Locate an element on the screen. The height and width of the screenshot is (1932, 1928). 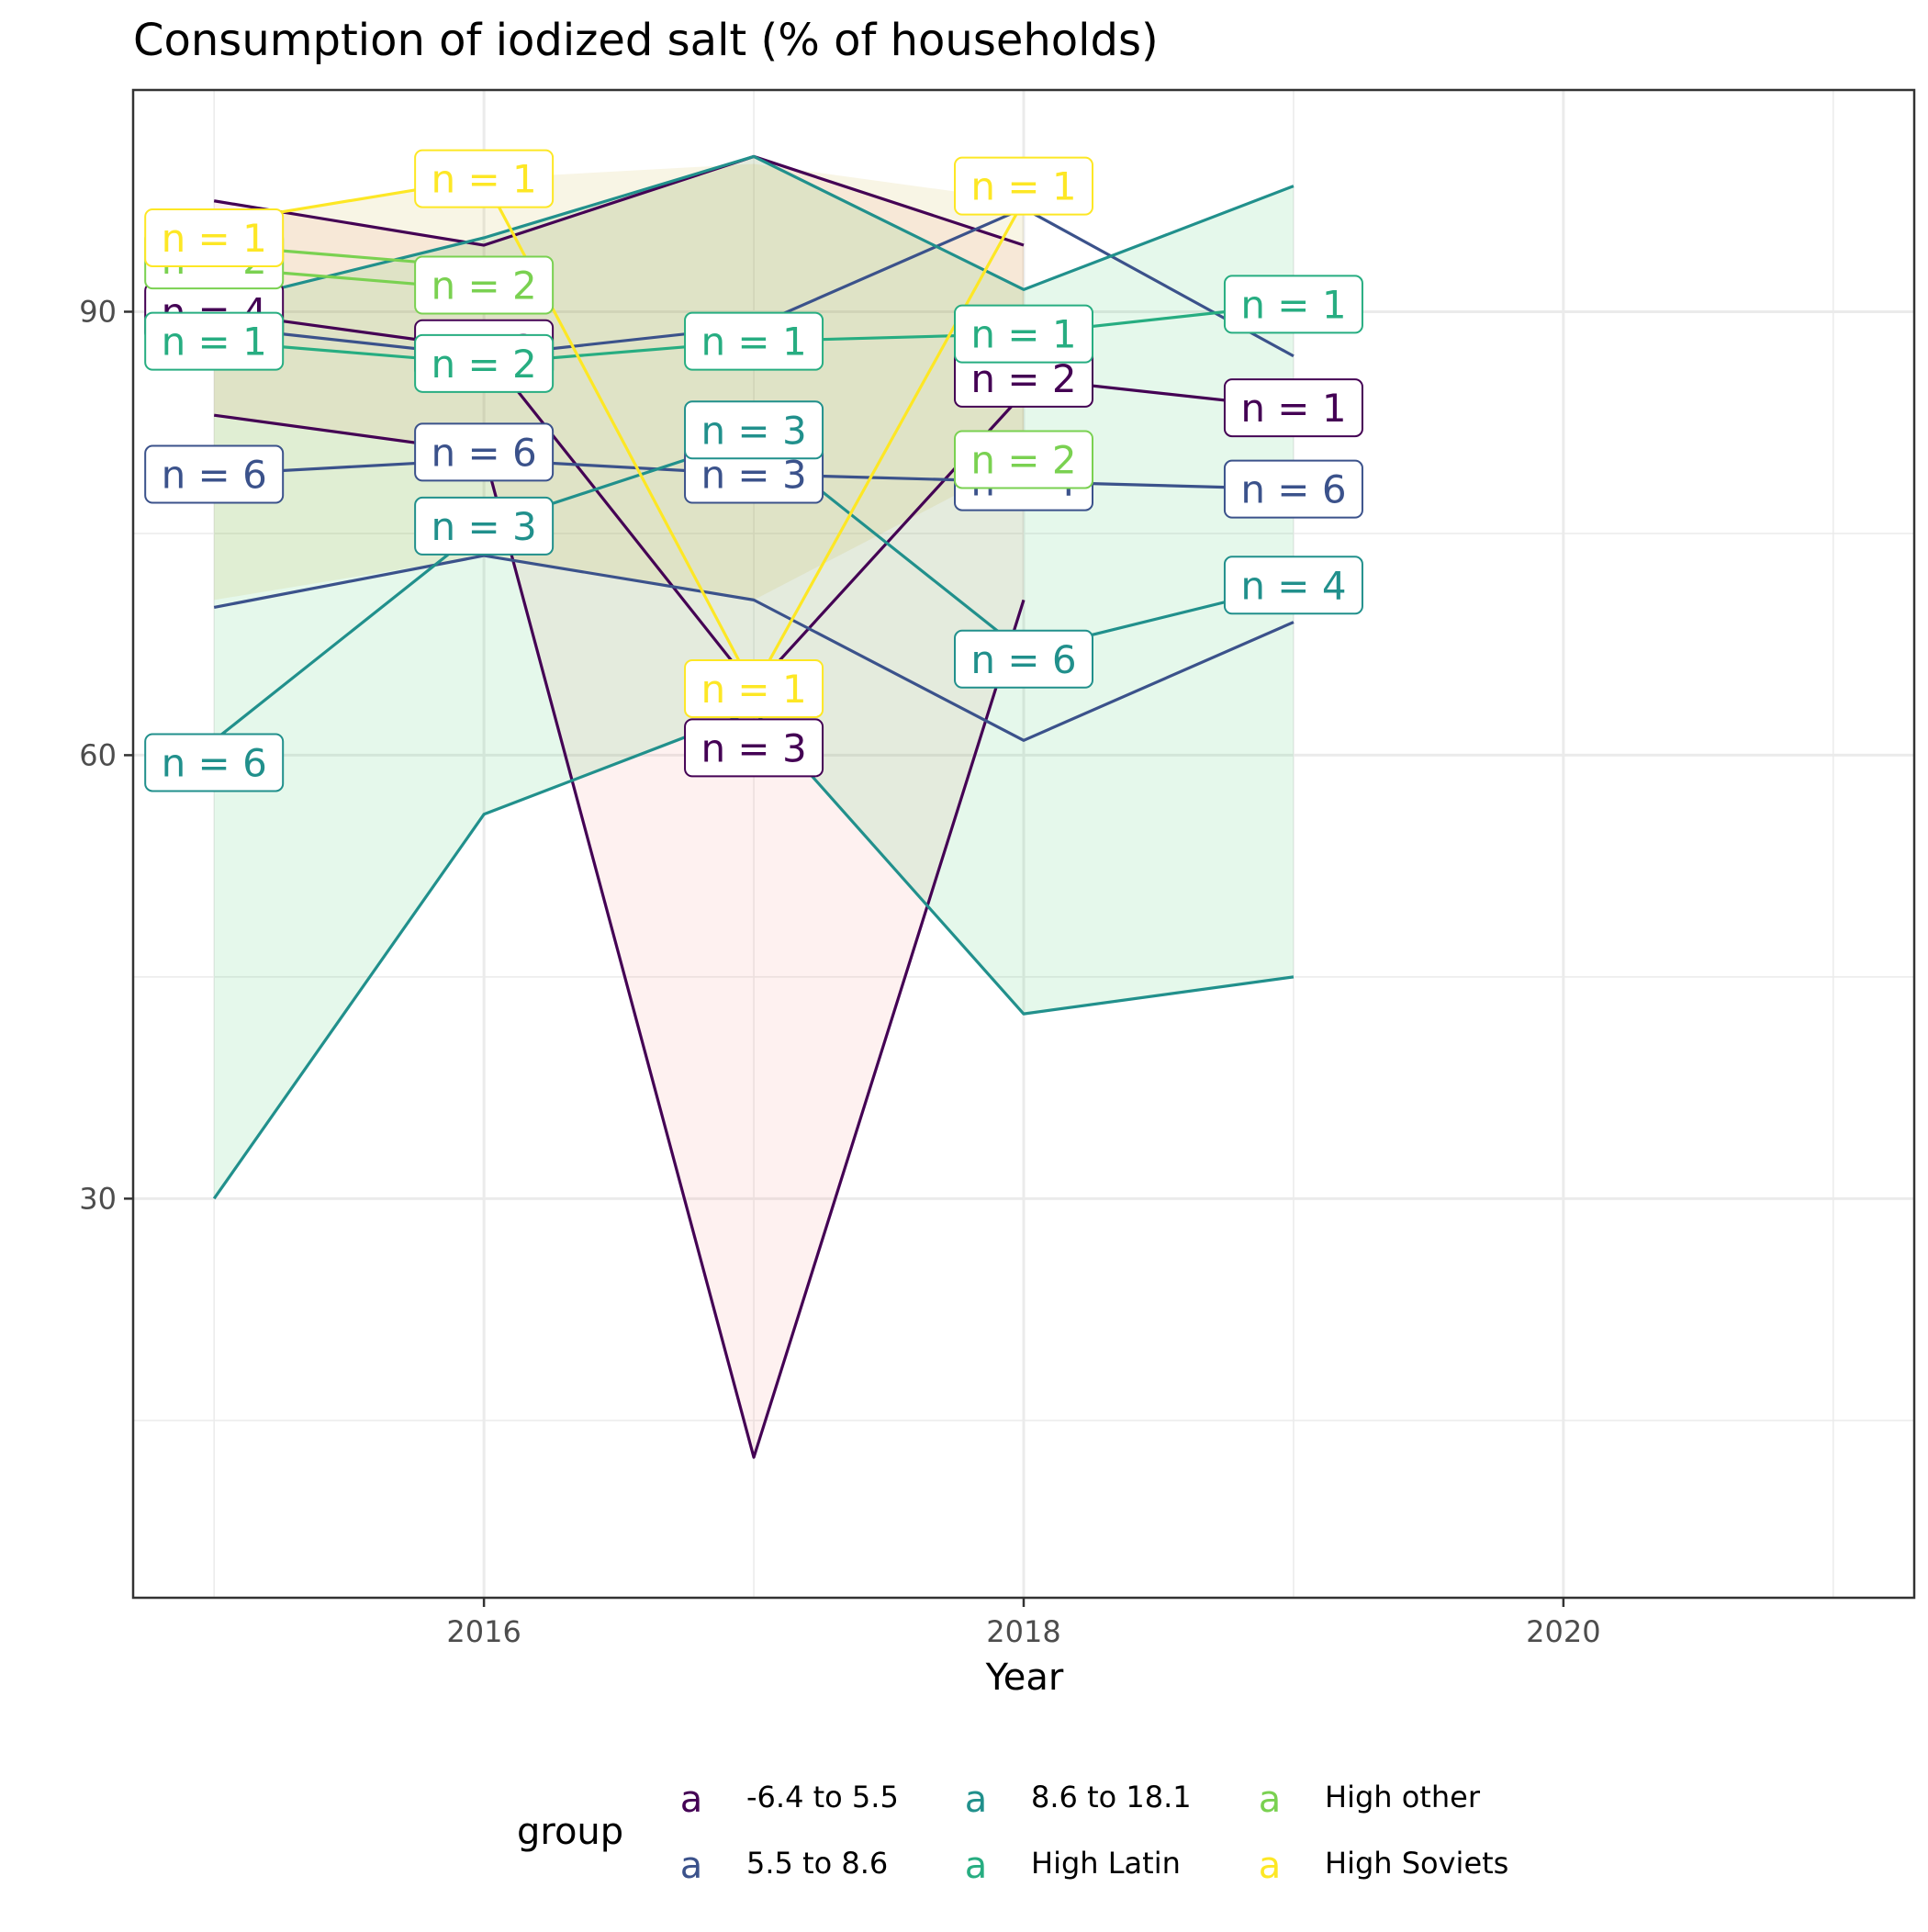
x-tick-label: 2018 is located at coordinates (1023, 1631).